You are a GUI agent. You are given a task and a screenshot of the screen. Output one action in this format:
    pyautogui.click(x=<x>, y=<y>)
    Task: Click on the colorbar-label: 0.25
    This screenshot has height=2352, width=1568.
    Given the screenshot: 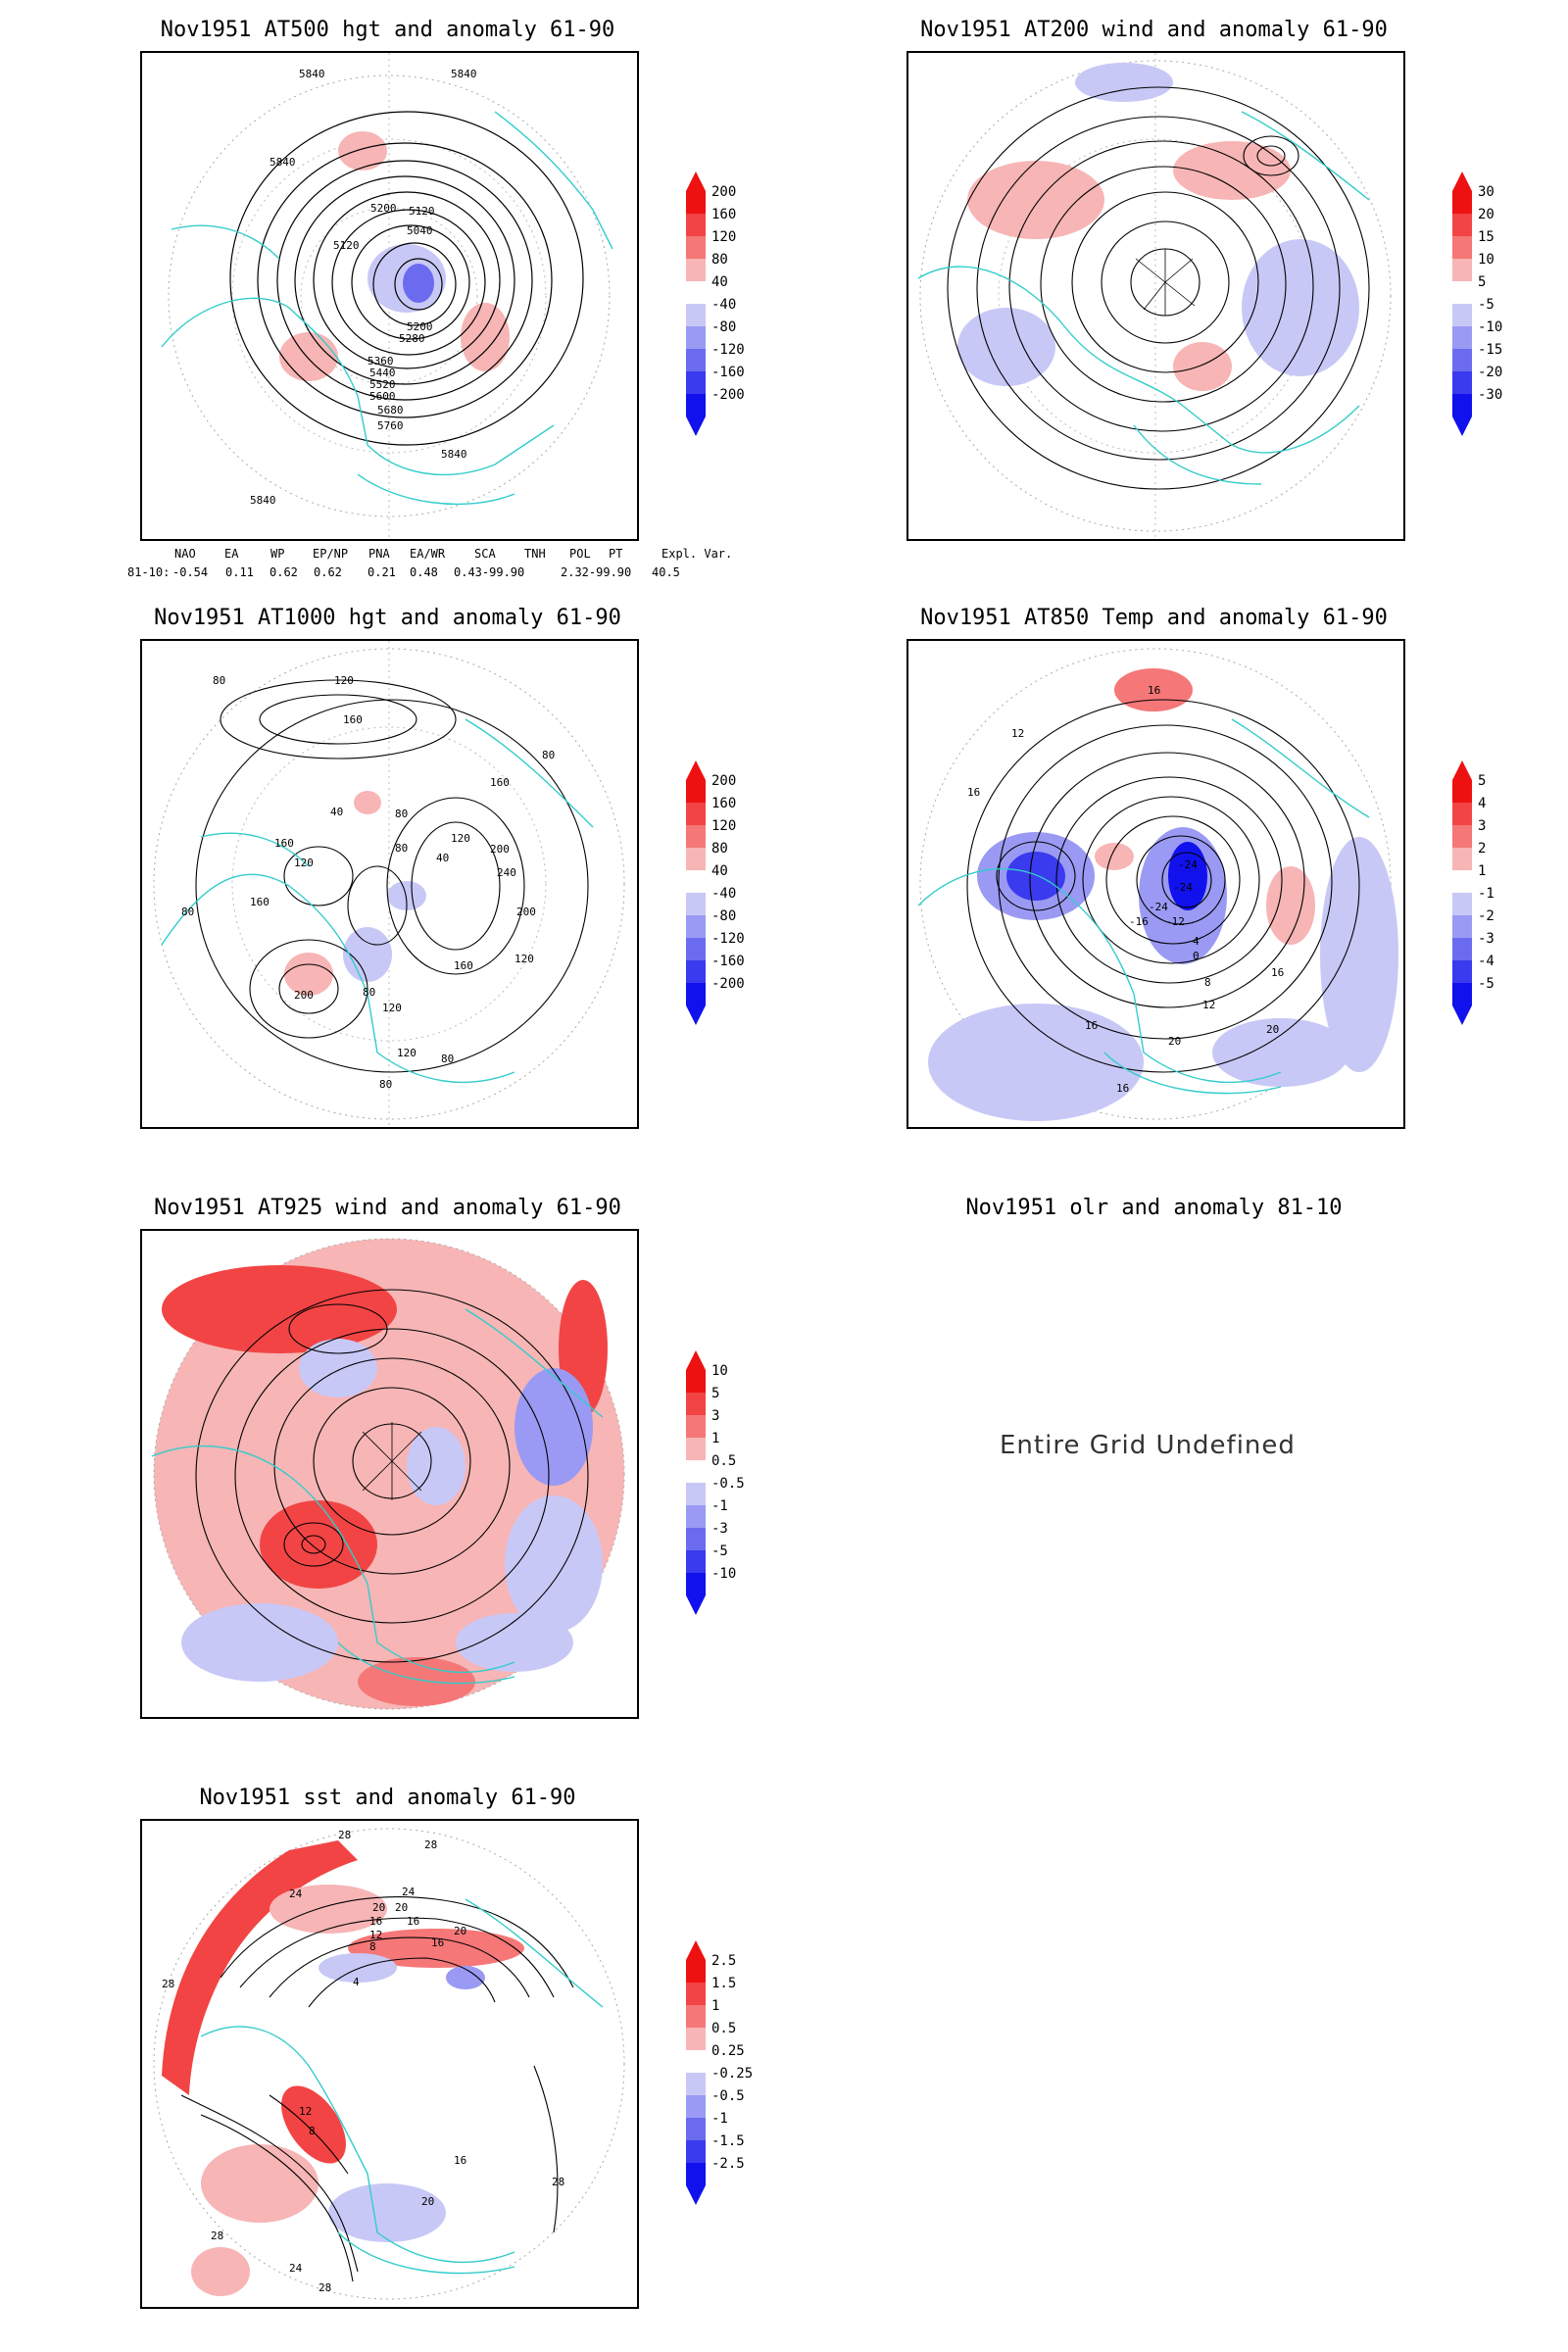 What is the action you would take?
    pyautogui.click(x=728, y=2051)
    